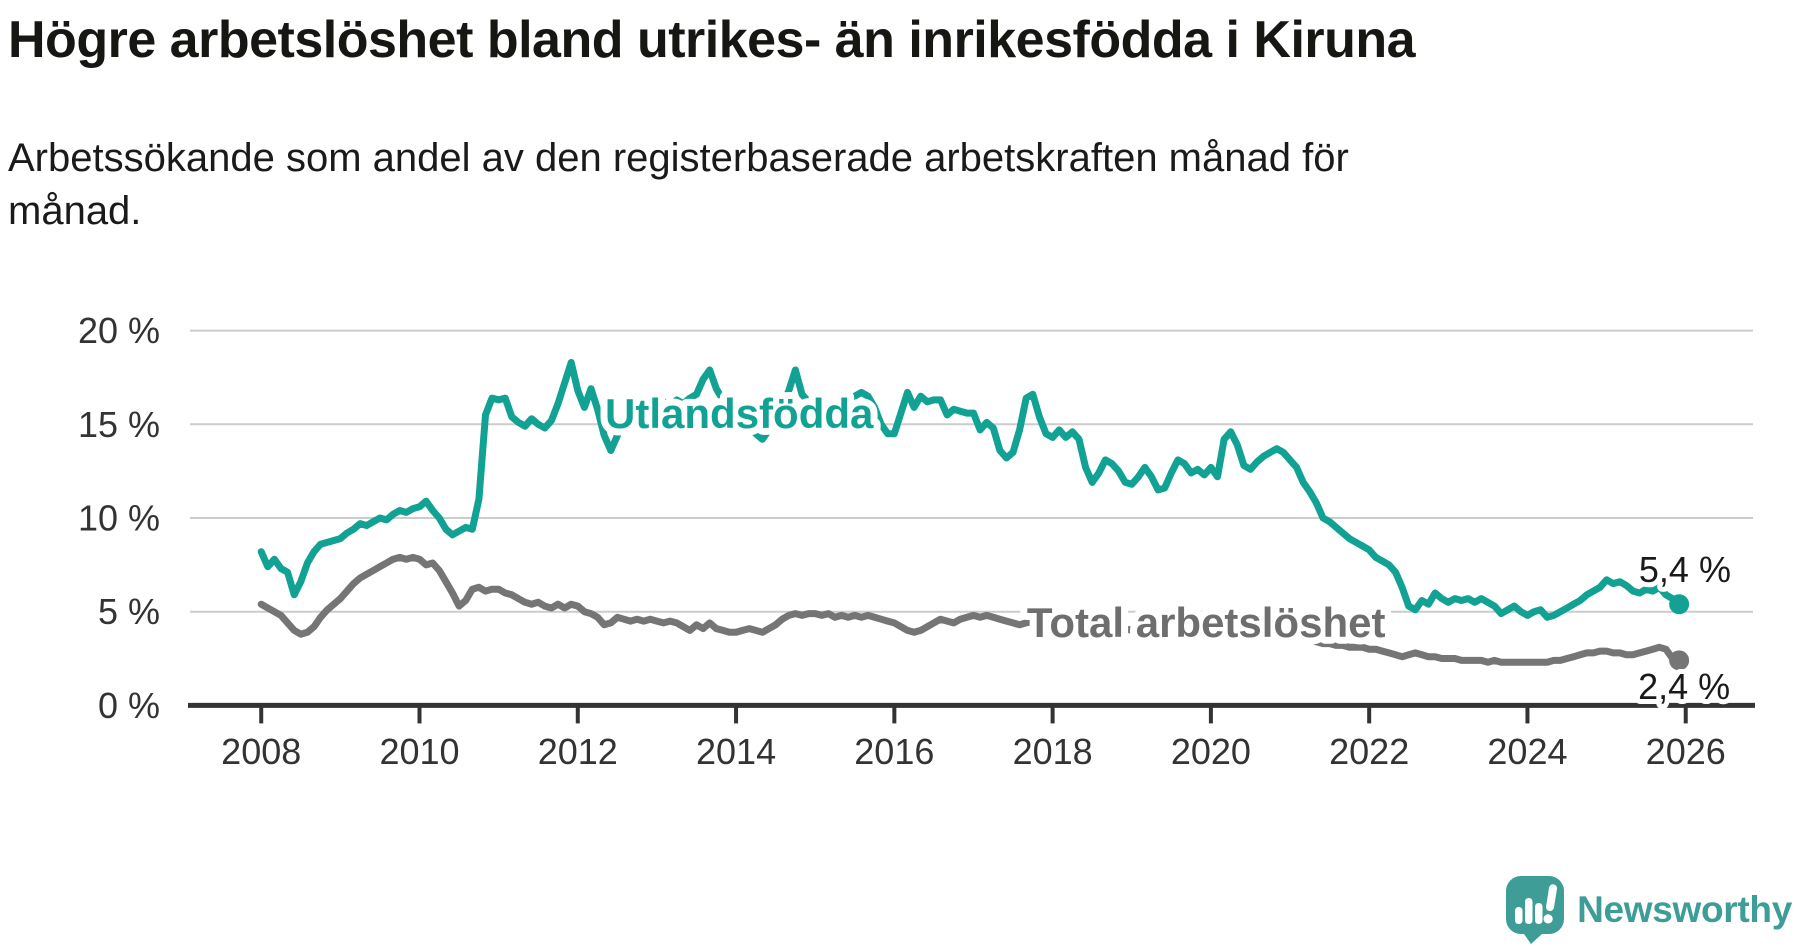 The height and width of the screenshot is (948, 1800). What do you see at coordinates (1053, 751) in the screenshot?
I see `x-axis-tick-label: 2018` at bounding box center [1053, 751].